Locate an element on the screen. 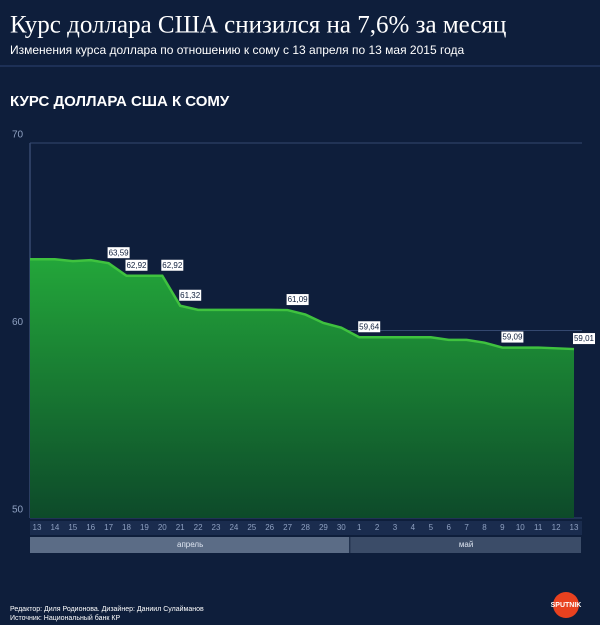  x-tick-label: 23 is located at coordinates (216, 527).